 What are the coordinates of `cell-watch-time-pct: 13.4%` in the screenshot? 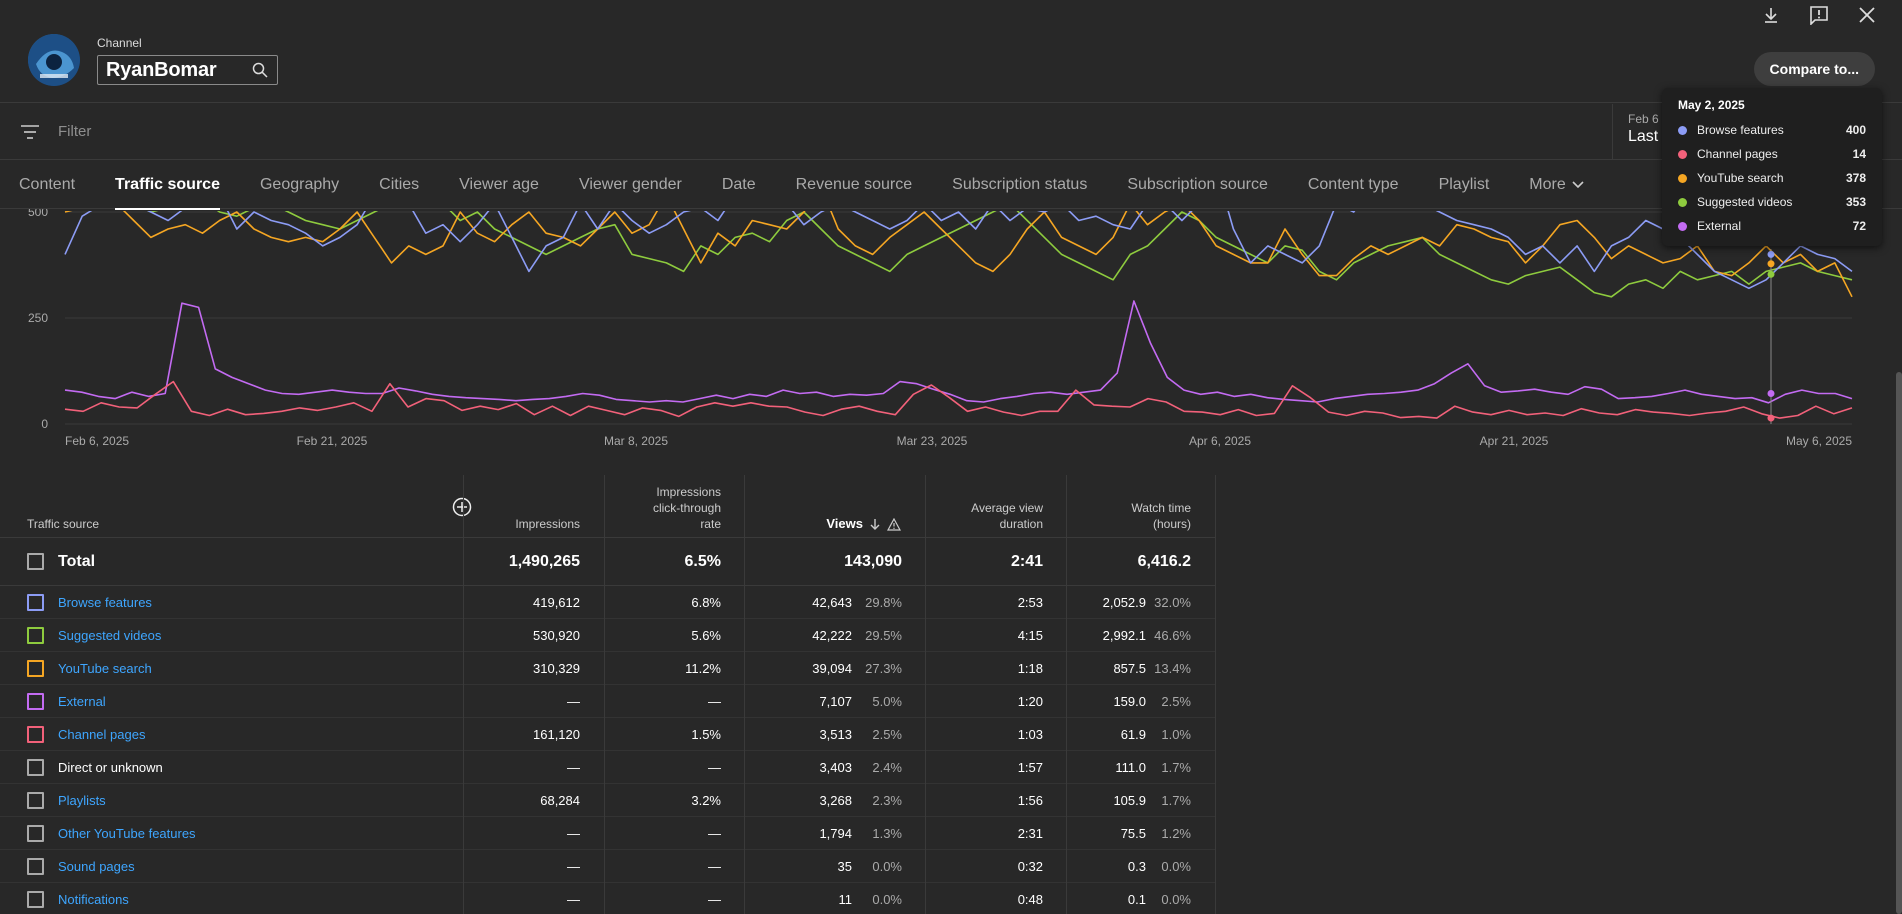 It's located at (1172, 668).